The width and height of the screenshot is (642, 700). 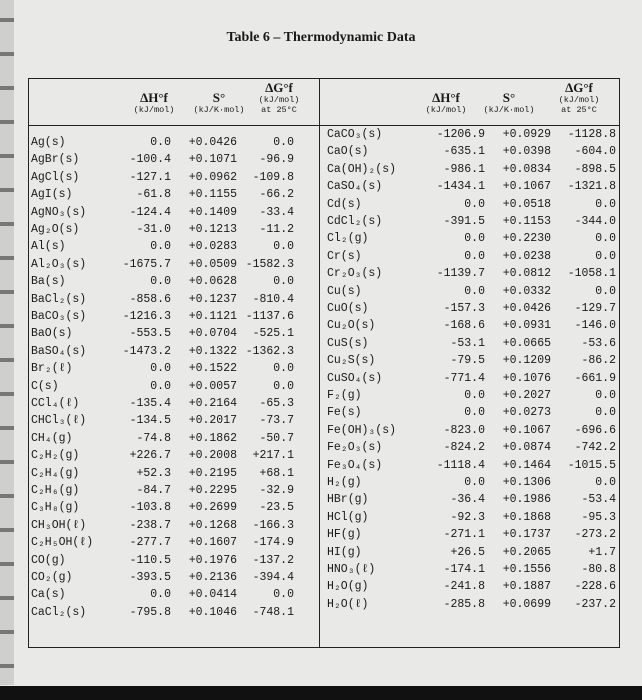 I want to click on delta-h-cell: -1216.3, so click(x=146, y=316).